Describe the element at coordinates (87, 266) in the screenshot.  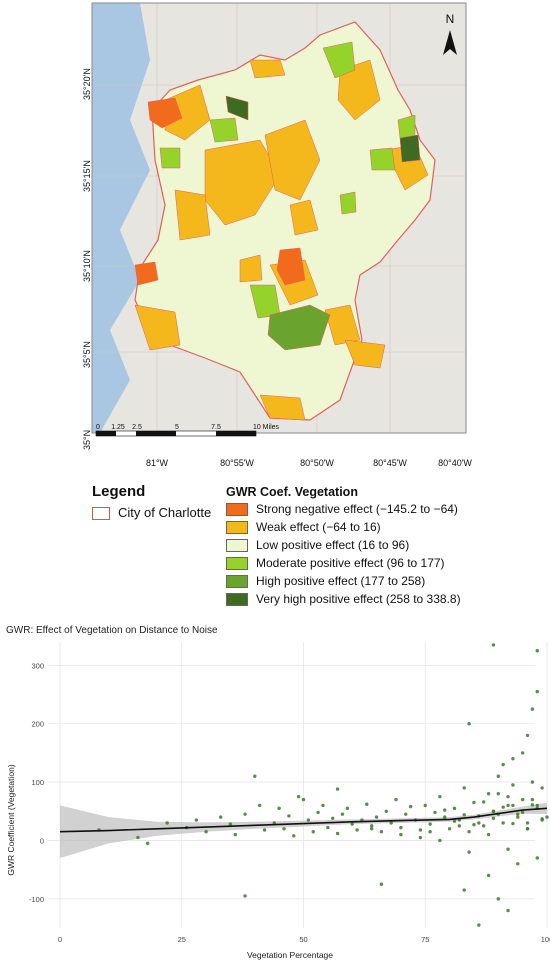
I see `lat-label: 35°10'N` at that location.